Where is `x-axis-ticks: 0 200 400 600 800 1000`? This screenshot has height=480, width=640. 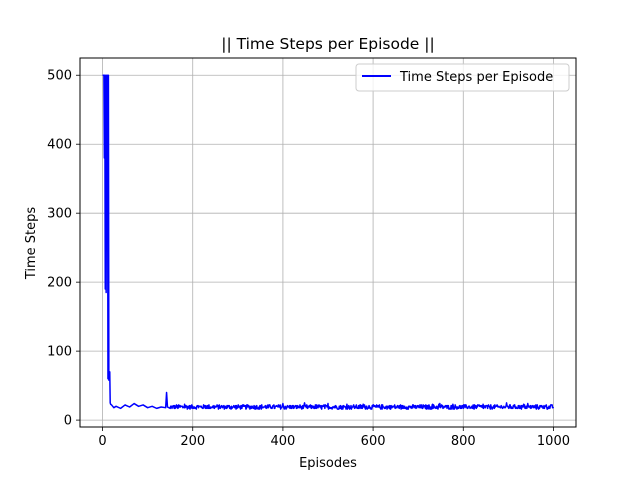 x-axis-ticks: 0 200 400 600 800 1000 is located at coordinates (334, 438).